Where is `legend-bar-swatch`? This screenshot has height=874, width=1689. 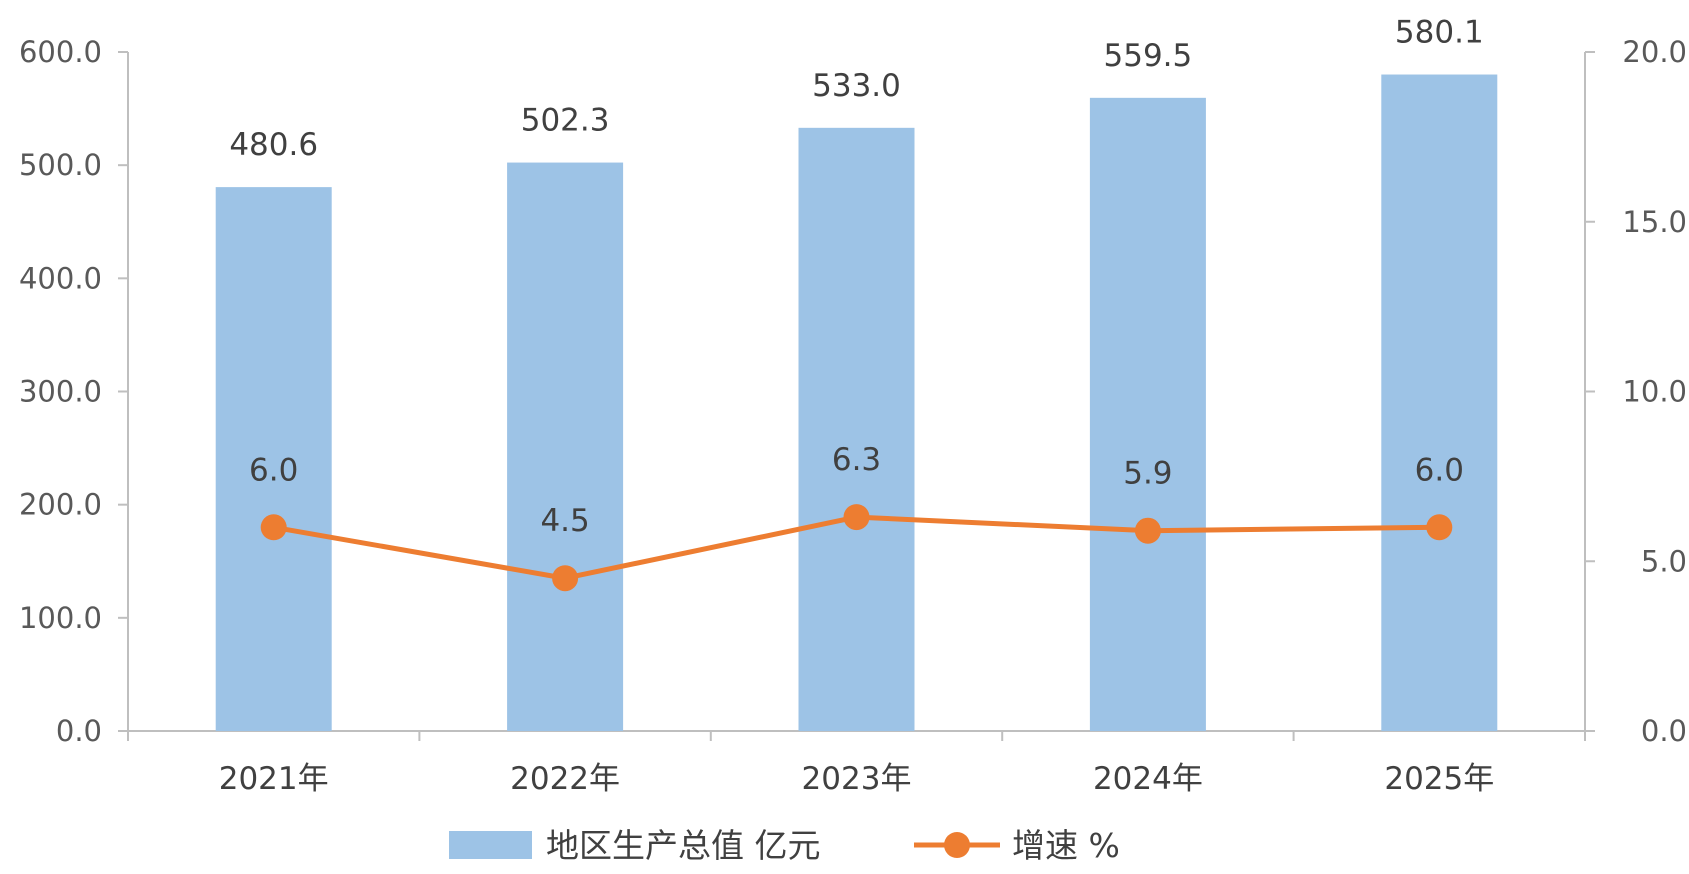
legend-bar-swatch is located at coordinates (490, 845).